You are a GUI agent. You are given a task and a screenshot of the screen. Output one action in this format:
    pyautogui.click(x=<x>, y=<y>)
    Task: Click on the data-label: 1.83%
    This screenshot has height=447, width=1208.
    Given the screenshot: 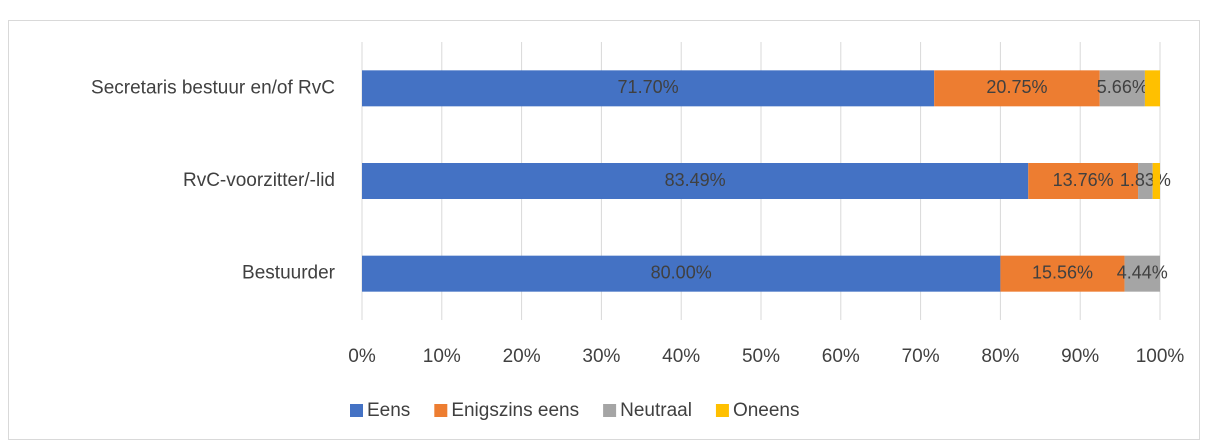 What is the action you would take?
    pyautogui.click(x=1145, y=180)
    